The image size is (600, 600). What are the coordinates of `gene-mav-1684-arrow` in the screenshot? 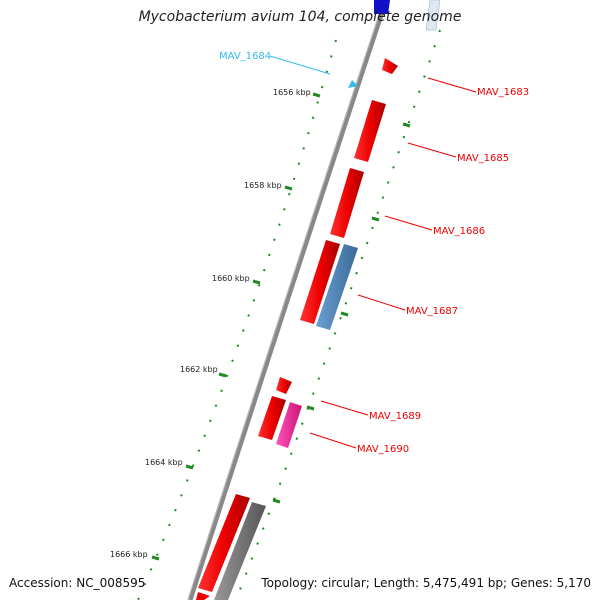 It's located at (353, 84).